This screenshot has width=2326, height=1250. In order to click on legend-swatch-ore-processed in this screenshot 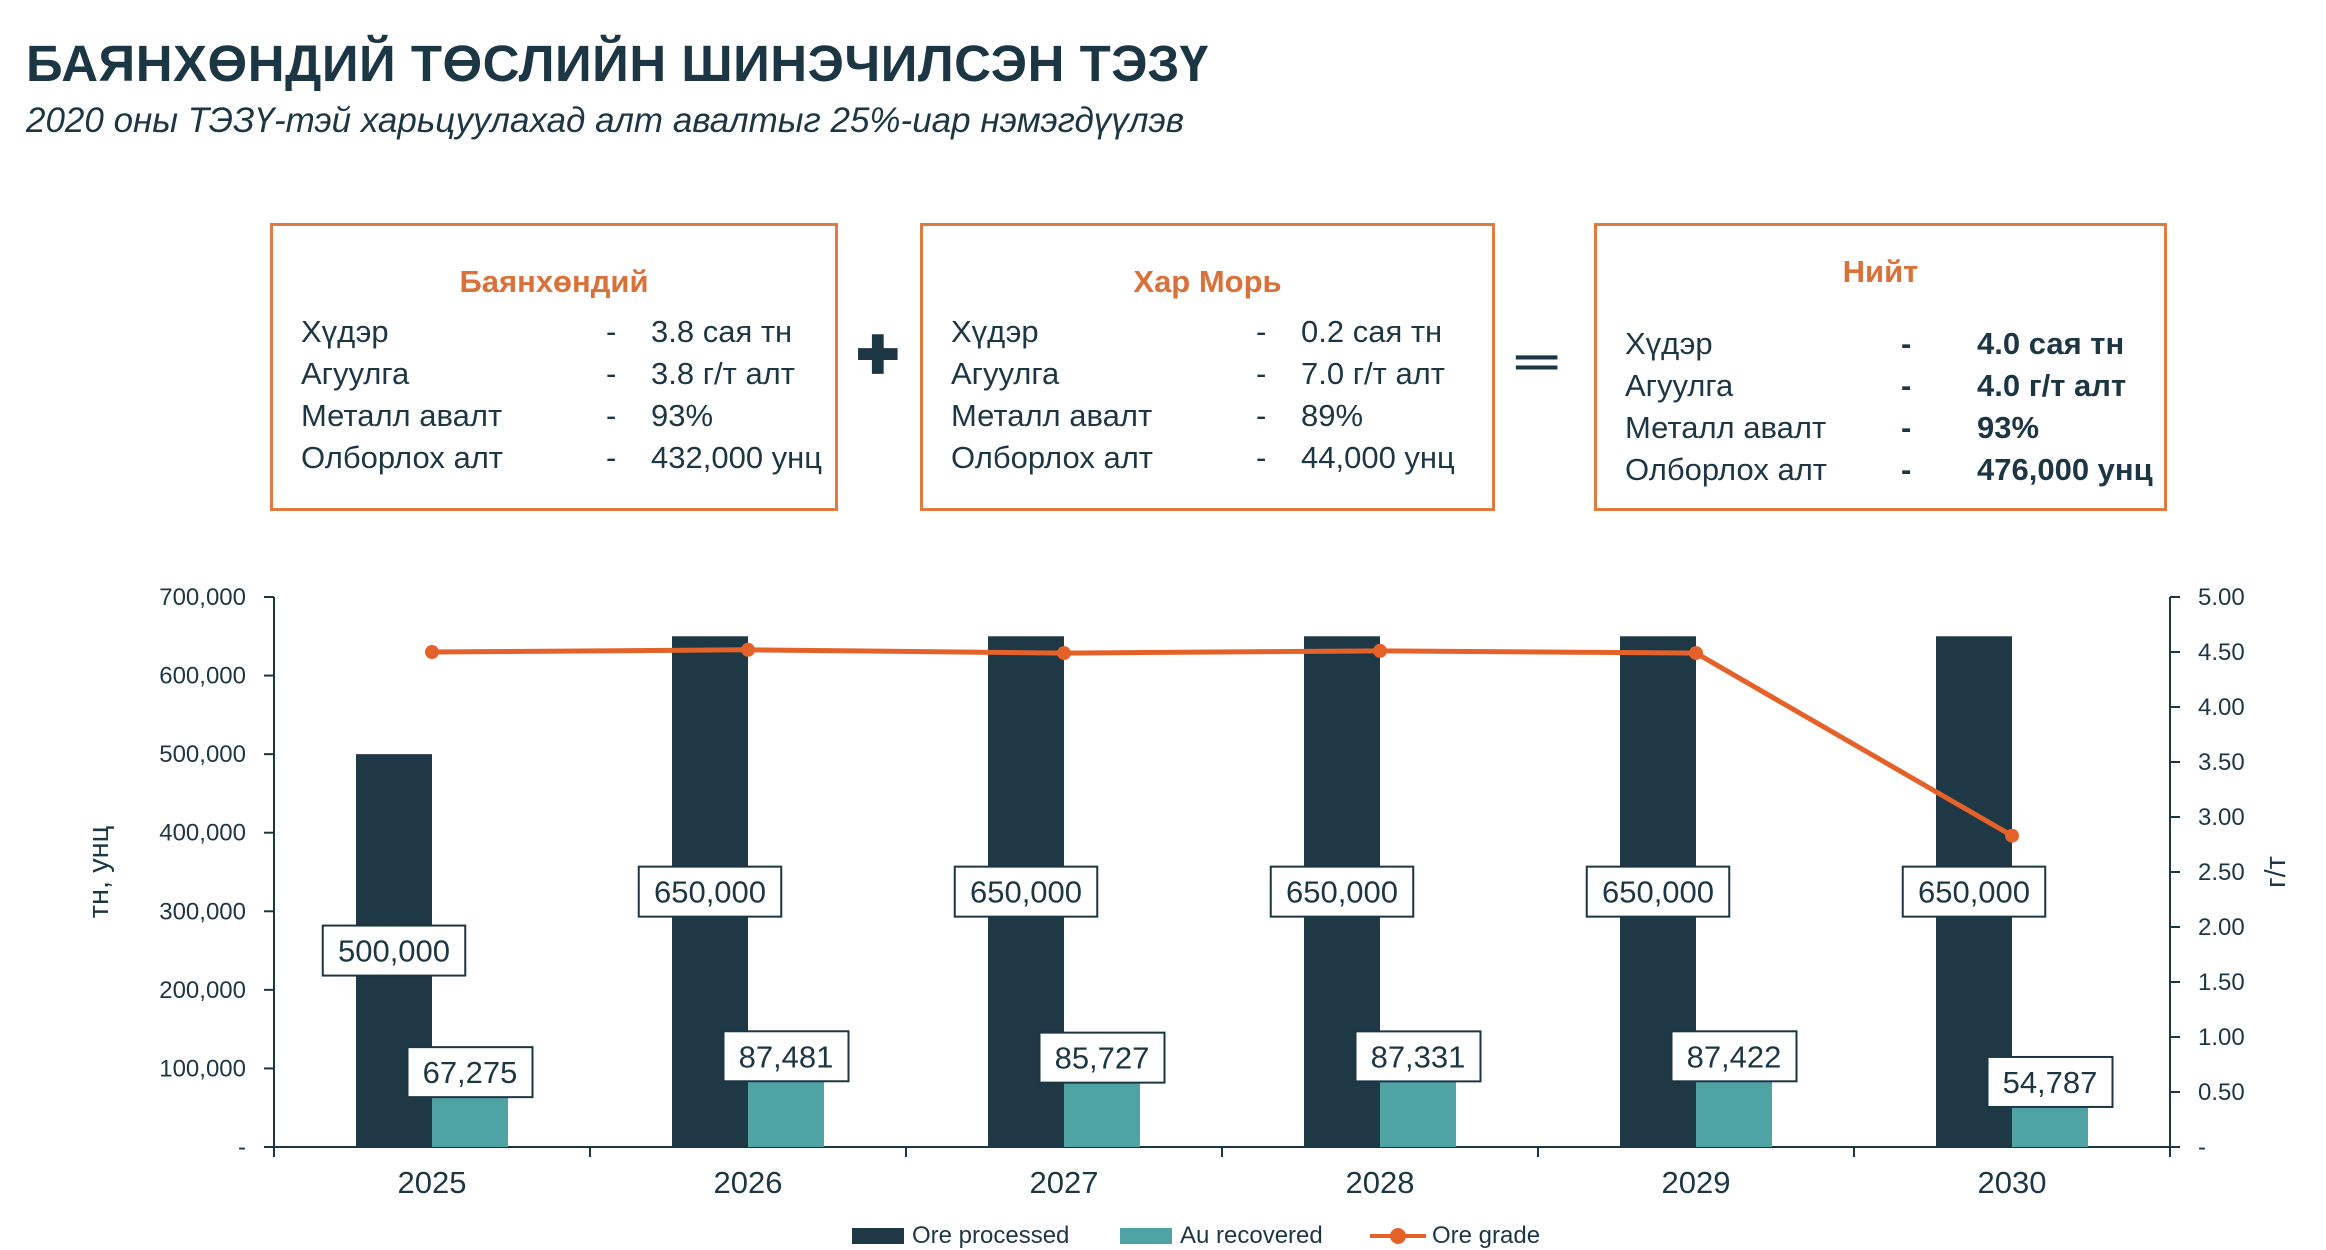, I will do `click(878, 1236)`.